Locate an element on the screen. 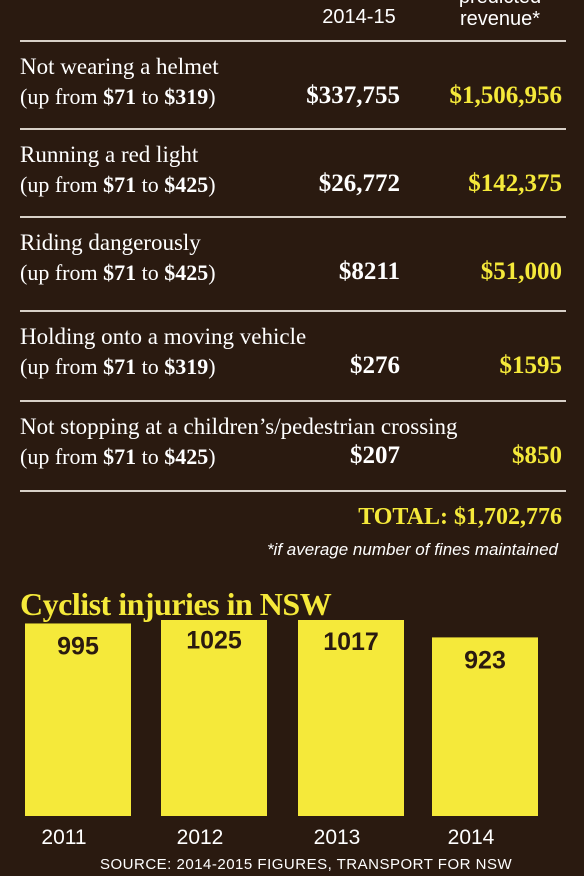 The width and height of the screenshot is (584, 876). column-header-2014-15: 2014-15 is located at coordinates (359, 17).